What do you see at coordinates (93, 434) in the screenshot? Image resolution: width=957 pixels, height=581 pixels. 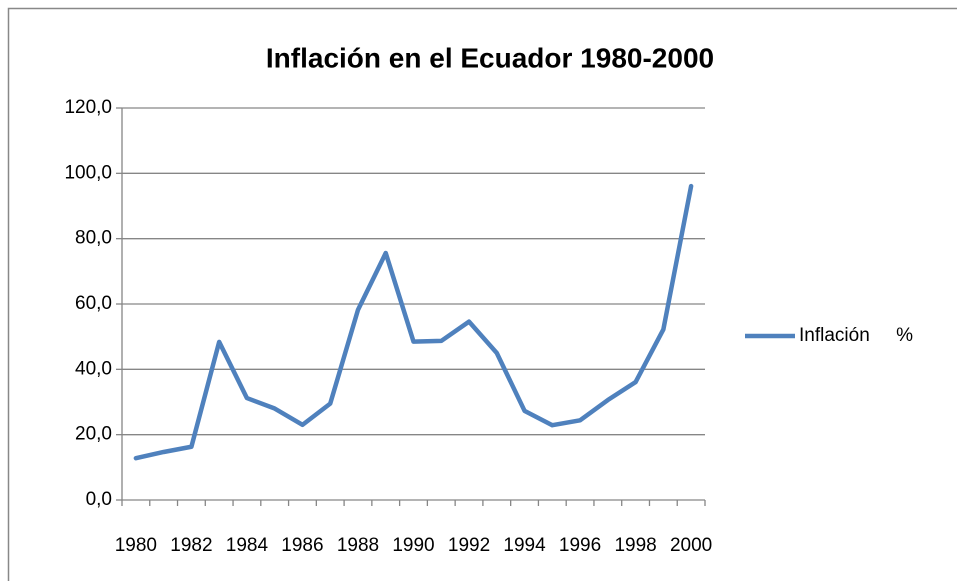 I see `y-tick-label: 20,0` at bounding box center [93, 434].